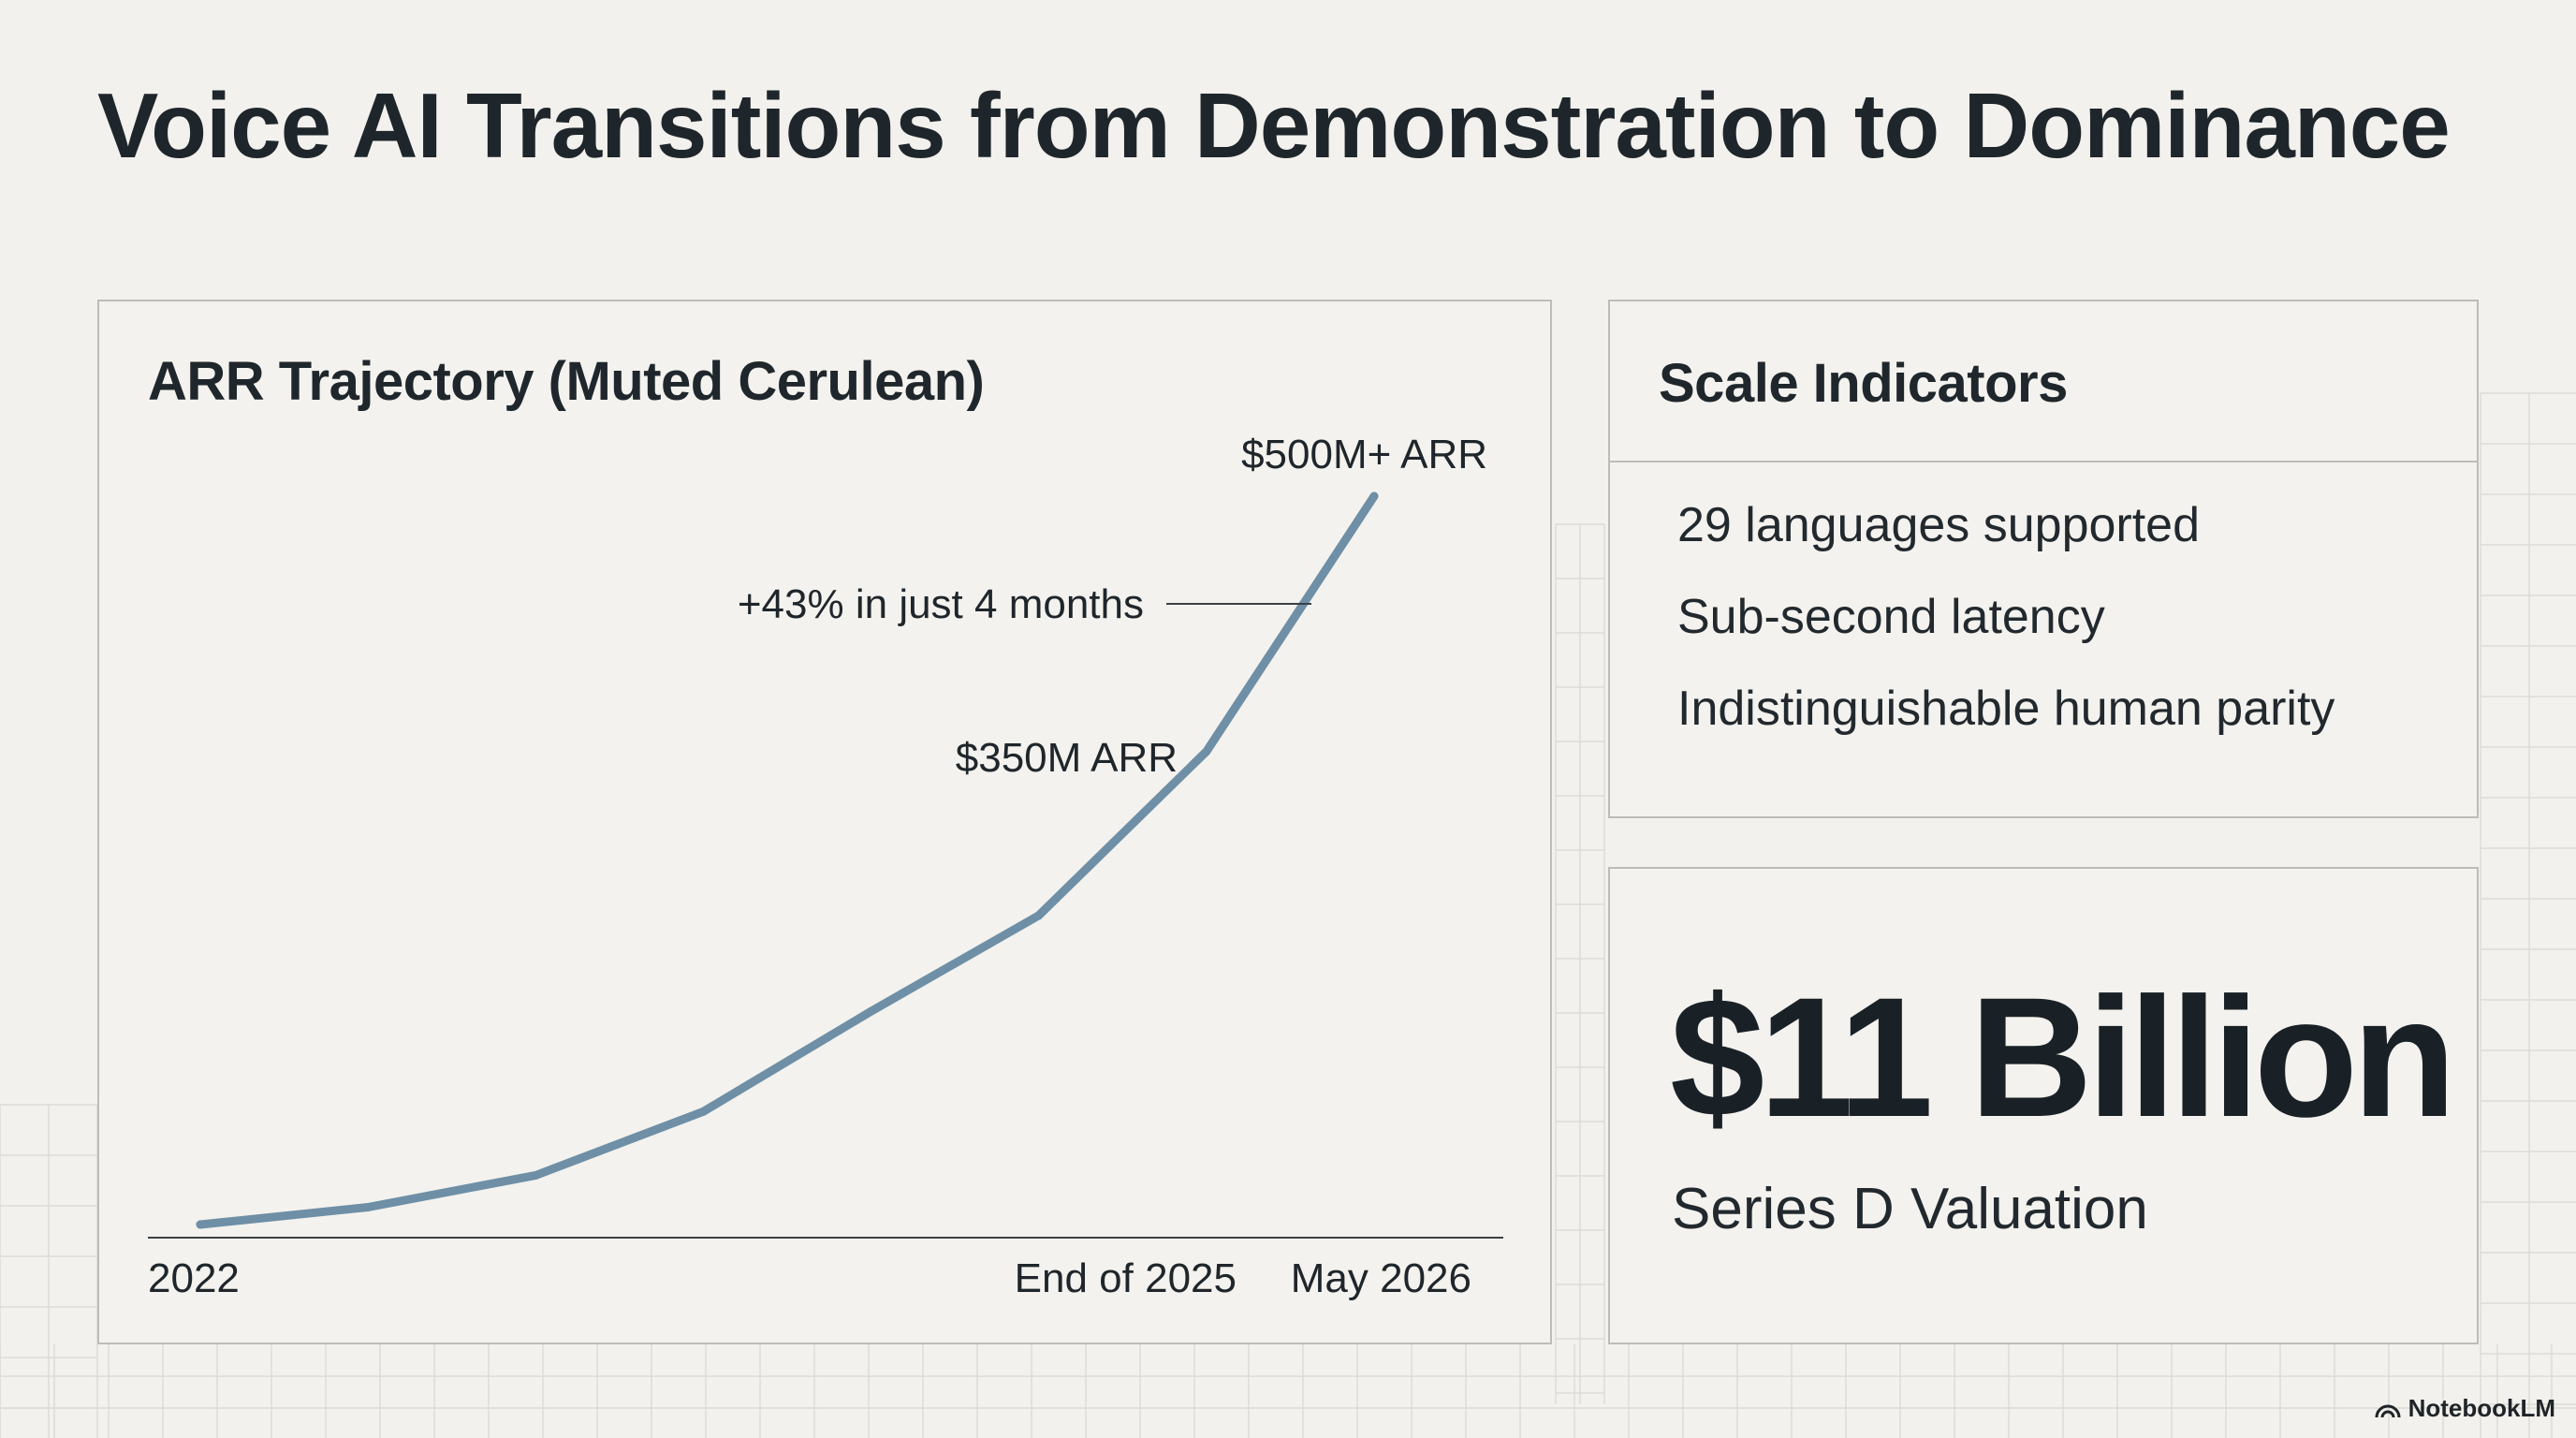  I want to click on valuation-panel: $11 Billion Series D Valuation, so click(2043, 1105).